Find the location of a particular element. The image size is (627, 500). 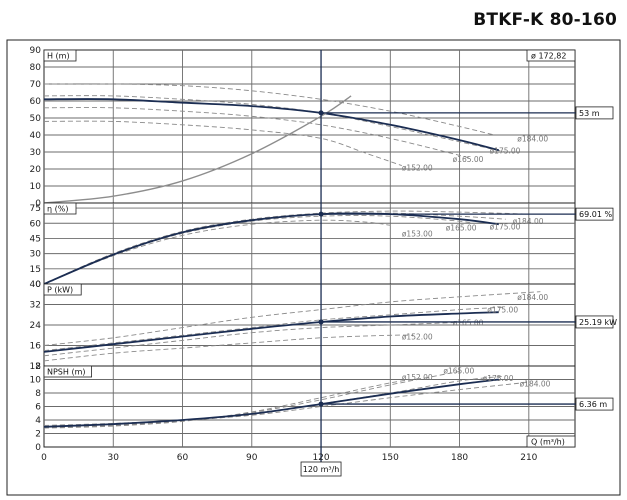

efficiency-value-label: 69.01 % is located at coordinates (595, 214).